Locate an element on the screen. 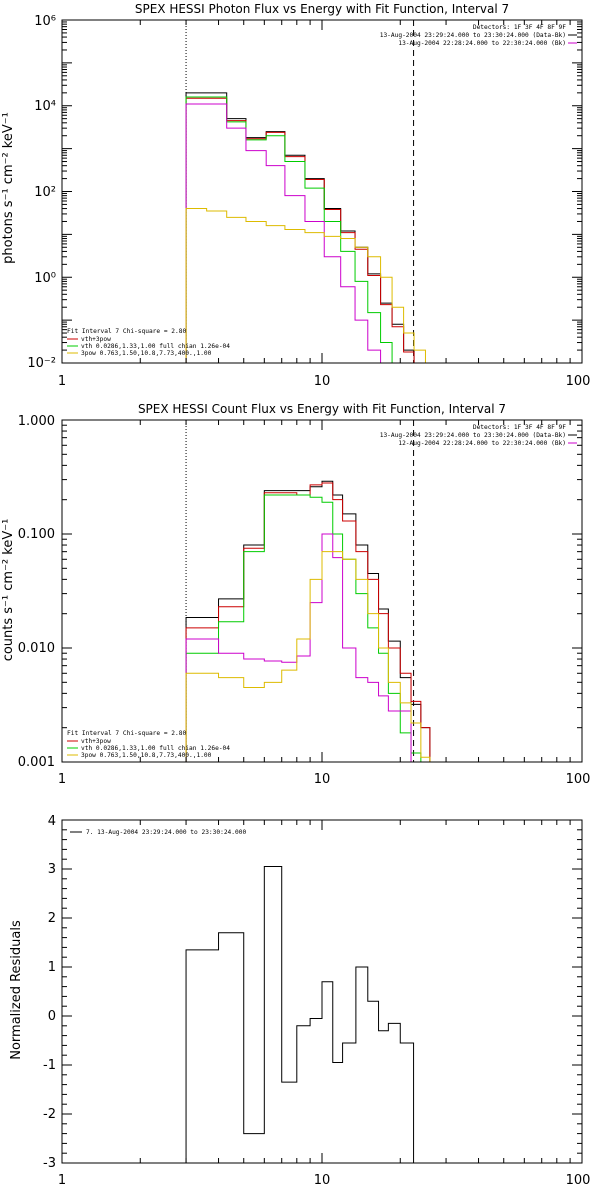 This screenshot has width=600, height=1200. photon-legend-label: vth 0.0286,1.33,1.00 full chian 1.26e-04 is located at coordinates (155, 346).